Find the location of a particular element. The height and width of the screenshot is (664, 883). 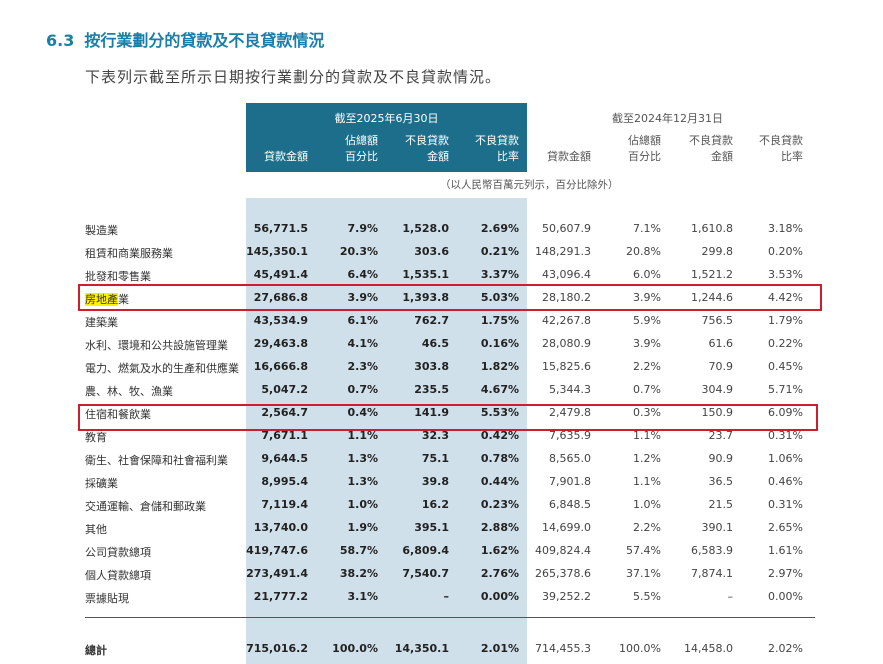

row-label: 電力、燃氣及水的生產和供應業 is located at coordinates (162, 368).